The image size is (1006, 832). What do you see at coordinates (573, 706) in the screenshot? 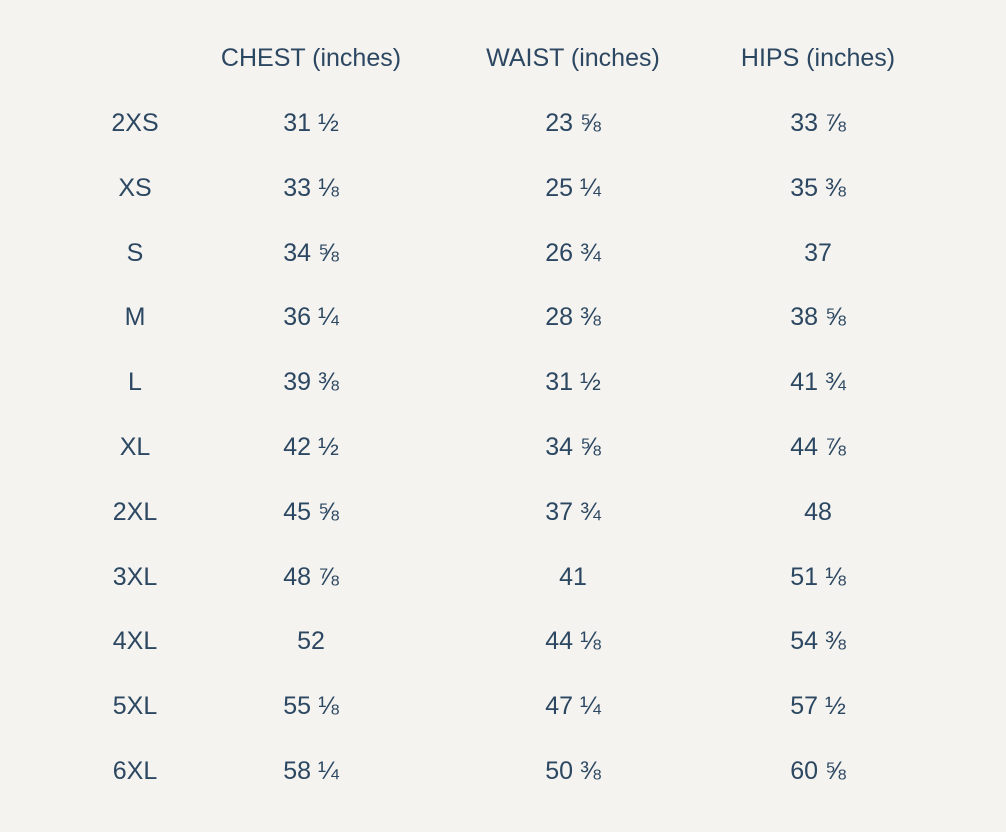
I see `measurement: 47 ¼` at bounding box center [573, 706].